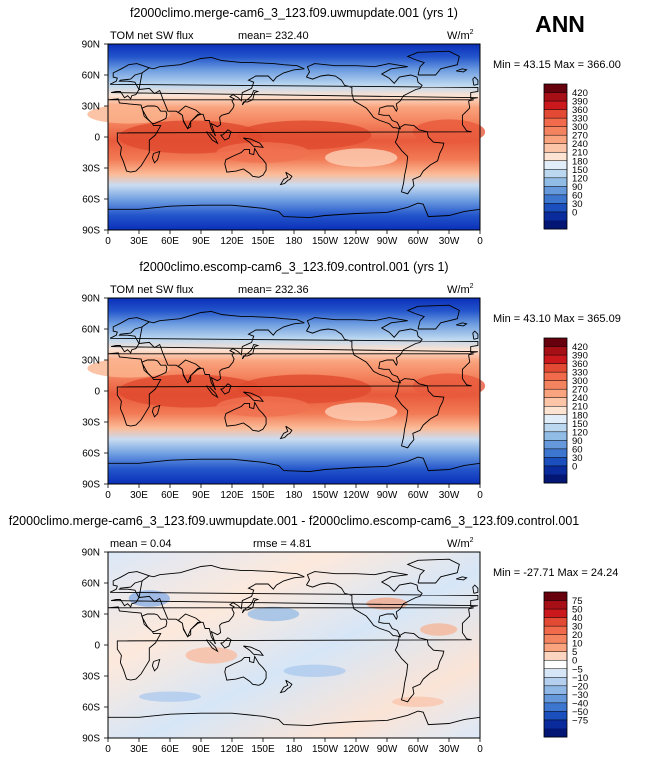  I want to click on map-field, so click(294, 645).